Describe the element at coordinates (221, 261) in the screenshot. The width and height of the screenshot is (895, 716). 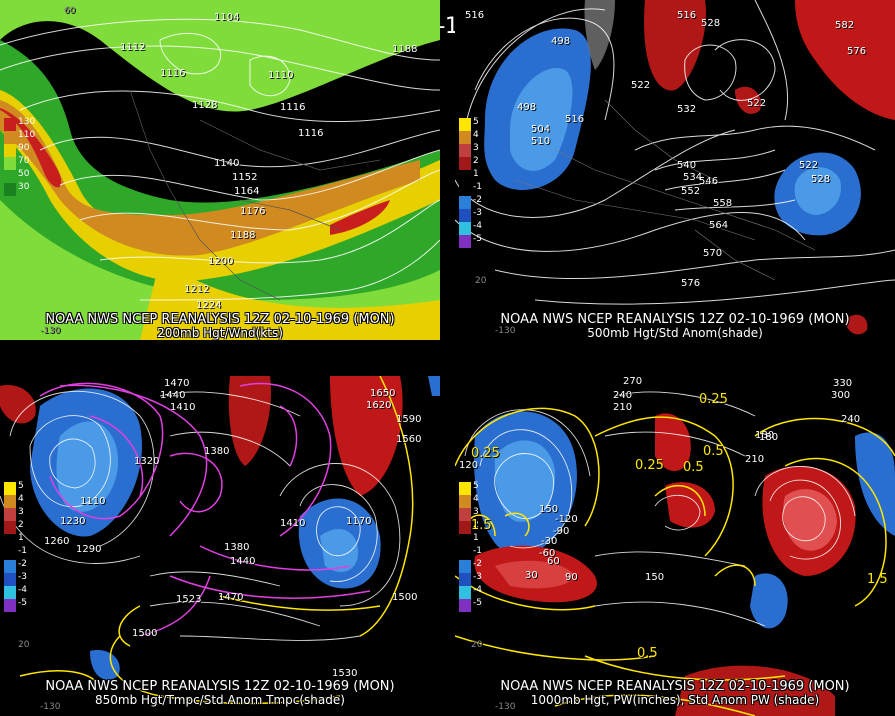
I see `contour-label: 1200` at that location.